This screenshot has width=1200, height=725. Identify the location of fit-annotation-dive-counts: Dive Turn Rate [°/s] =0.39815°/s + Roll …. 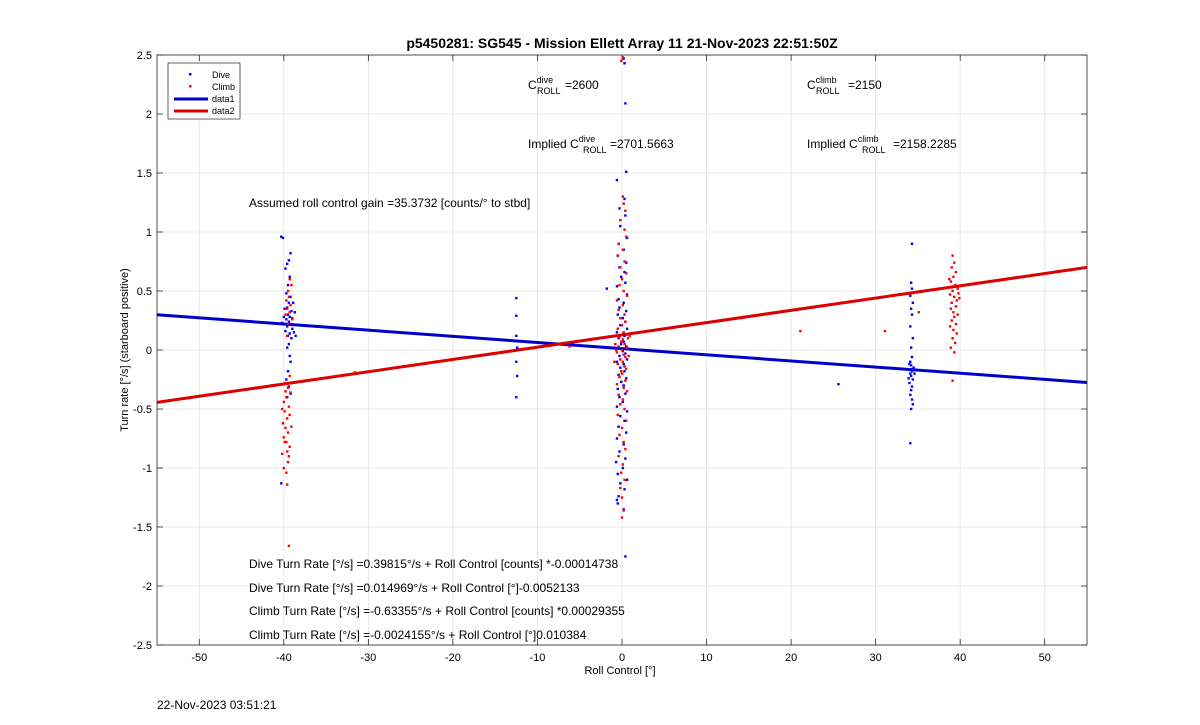
(433, 564).